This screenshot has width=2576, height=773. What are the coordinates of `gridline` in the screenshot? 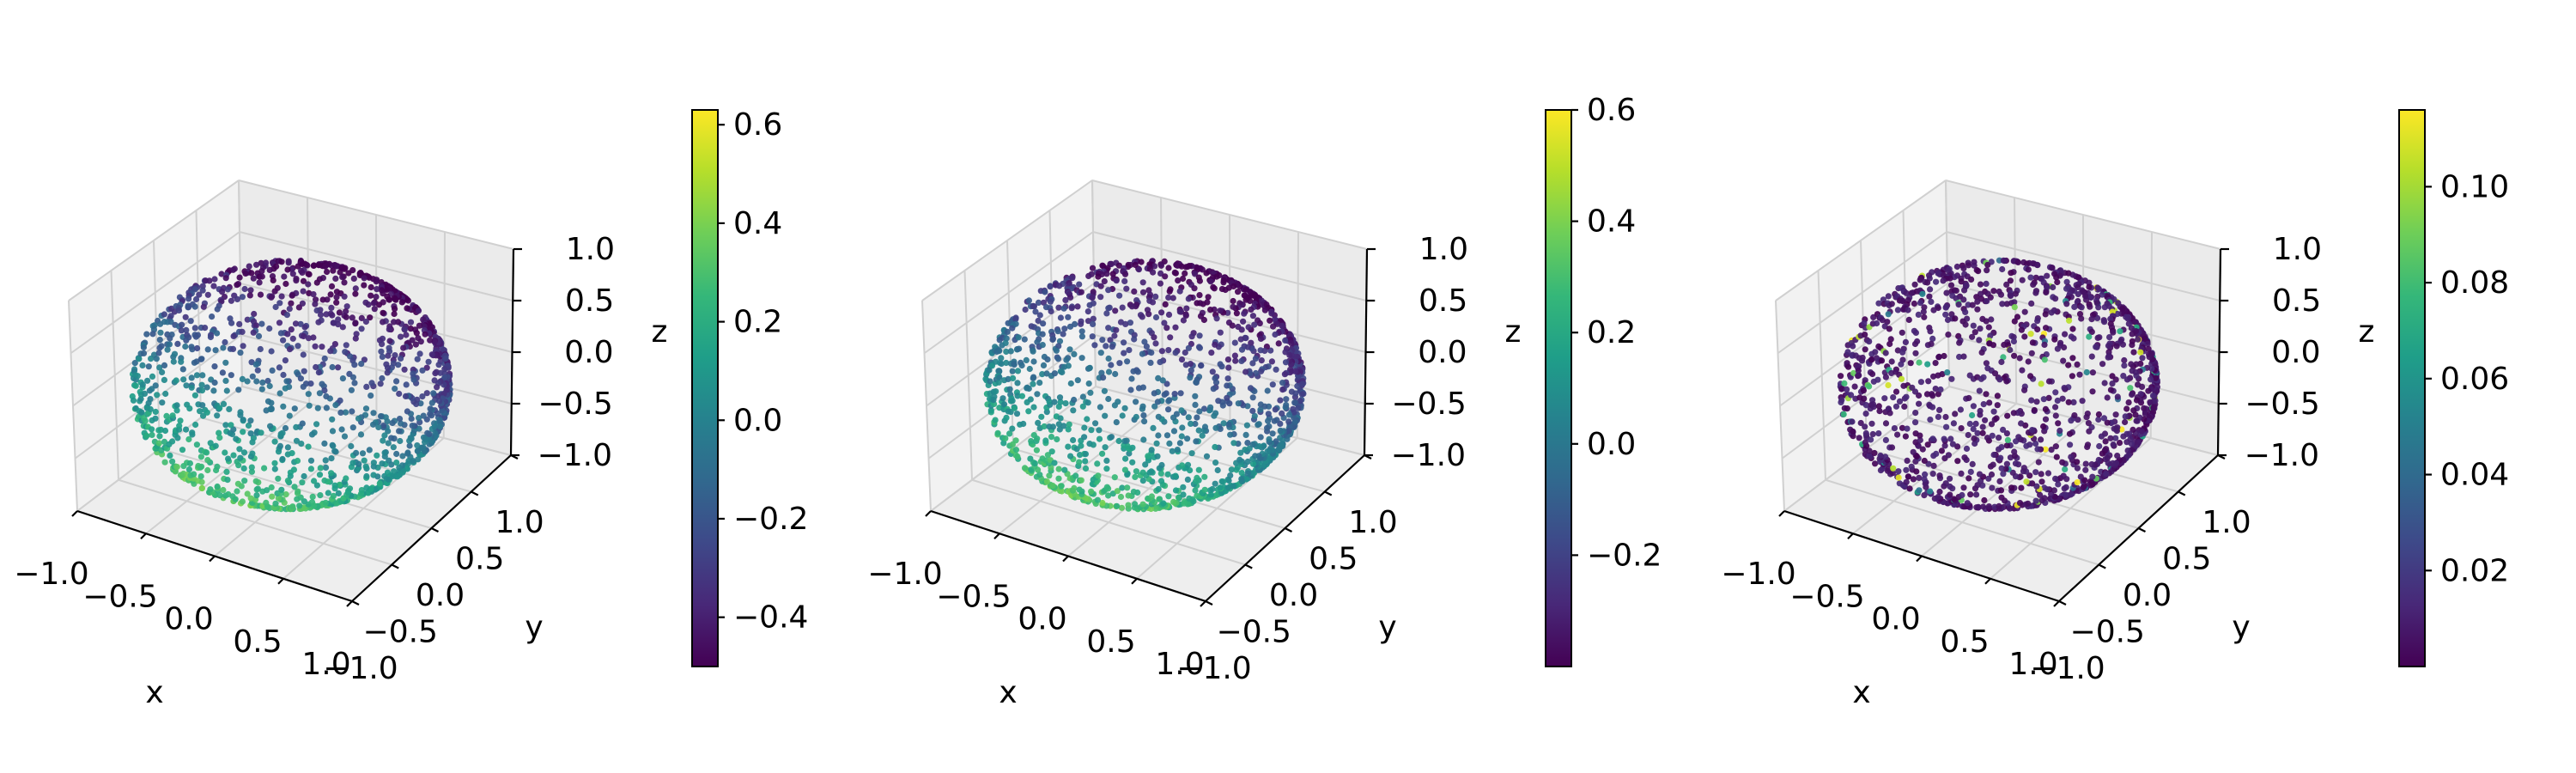 It's located at (1947, 283).